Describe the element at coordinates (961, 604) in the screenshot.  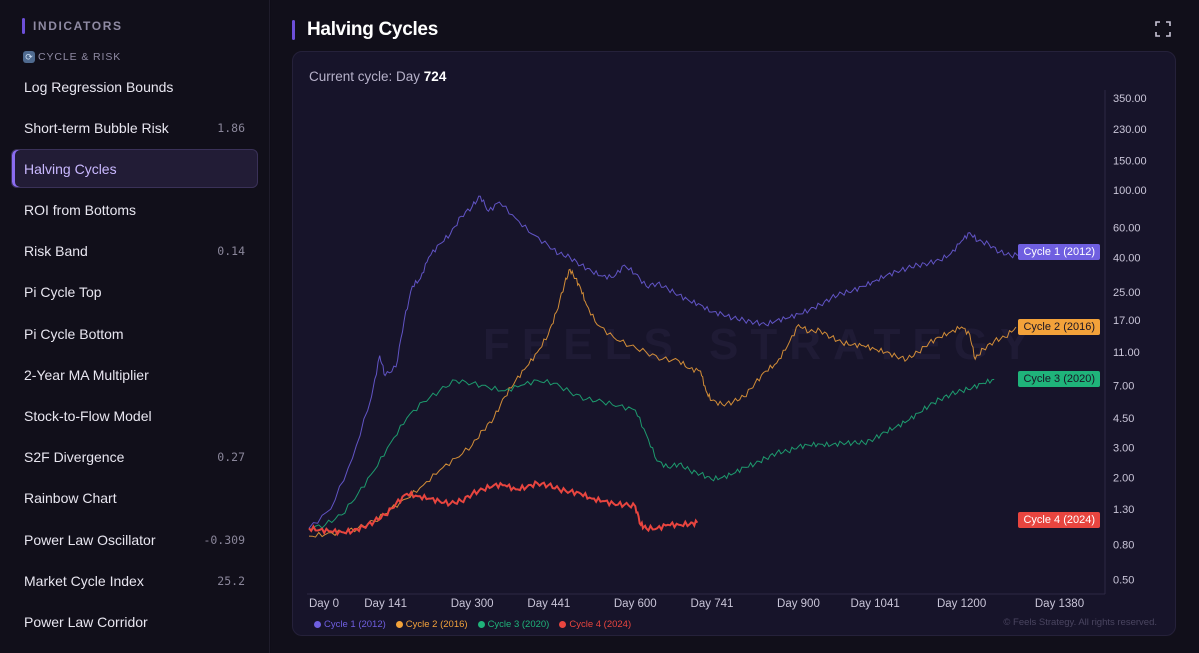
I see `x-tick-label: Day 1200` at that location.